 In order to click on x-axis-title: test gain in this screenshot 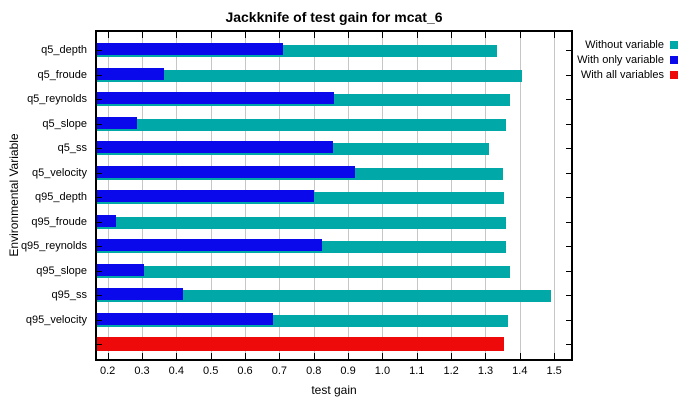, I will do `click(334, 390)`.